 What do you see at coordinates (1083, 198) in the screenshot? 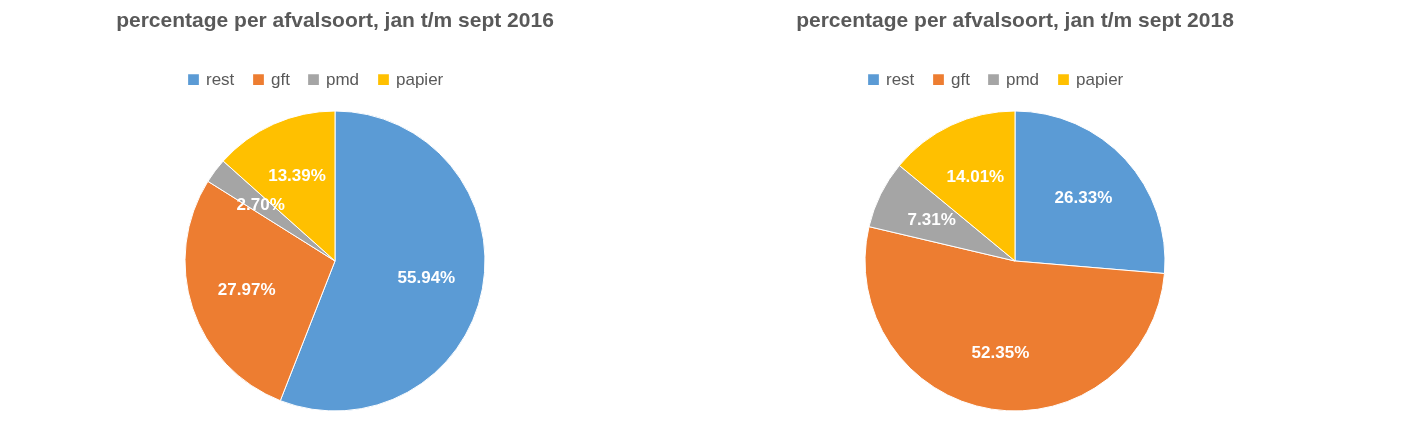
I see `data-label: 26.33%` at bounding box center [1083, 198].